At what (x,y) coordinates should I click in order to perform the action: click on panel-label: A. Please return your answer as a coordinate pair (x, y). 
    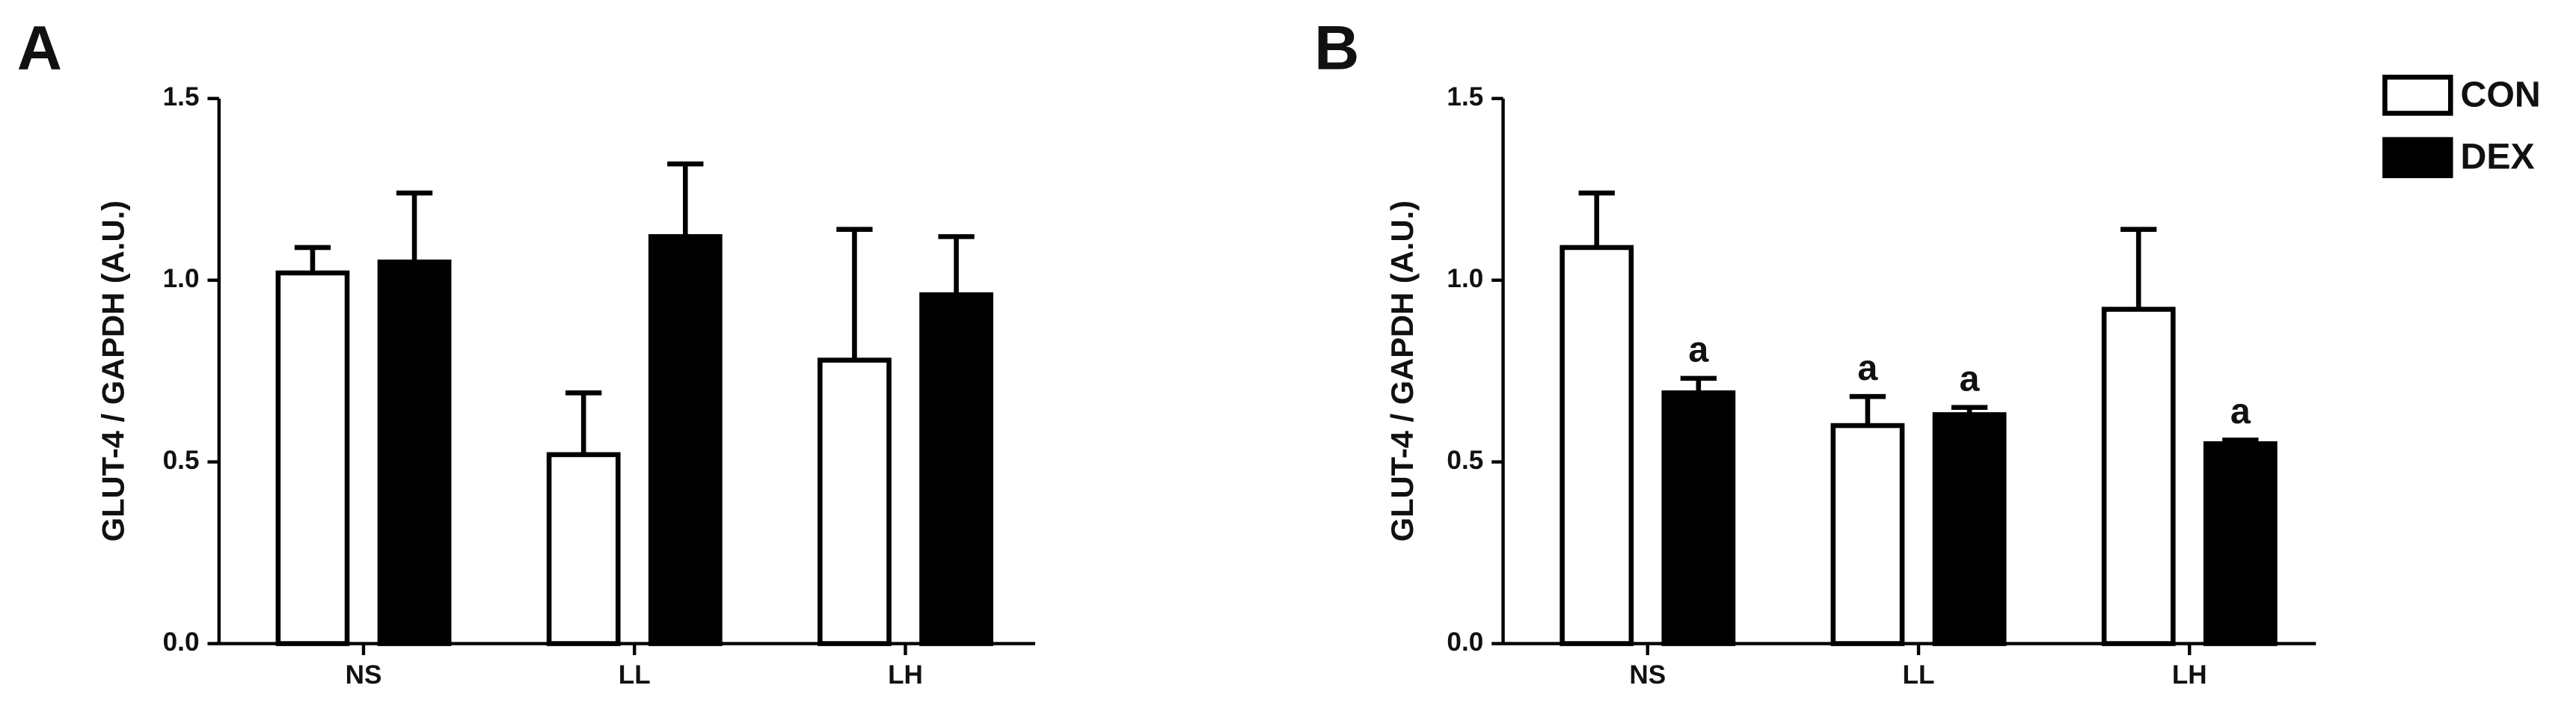
    Looking at the image, I should click on (39, 47).